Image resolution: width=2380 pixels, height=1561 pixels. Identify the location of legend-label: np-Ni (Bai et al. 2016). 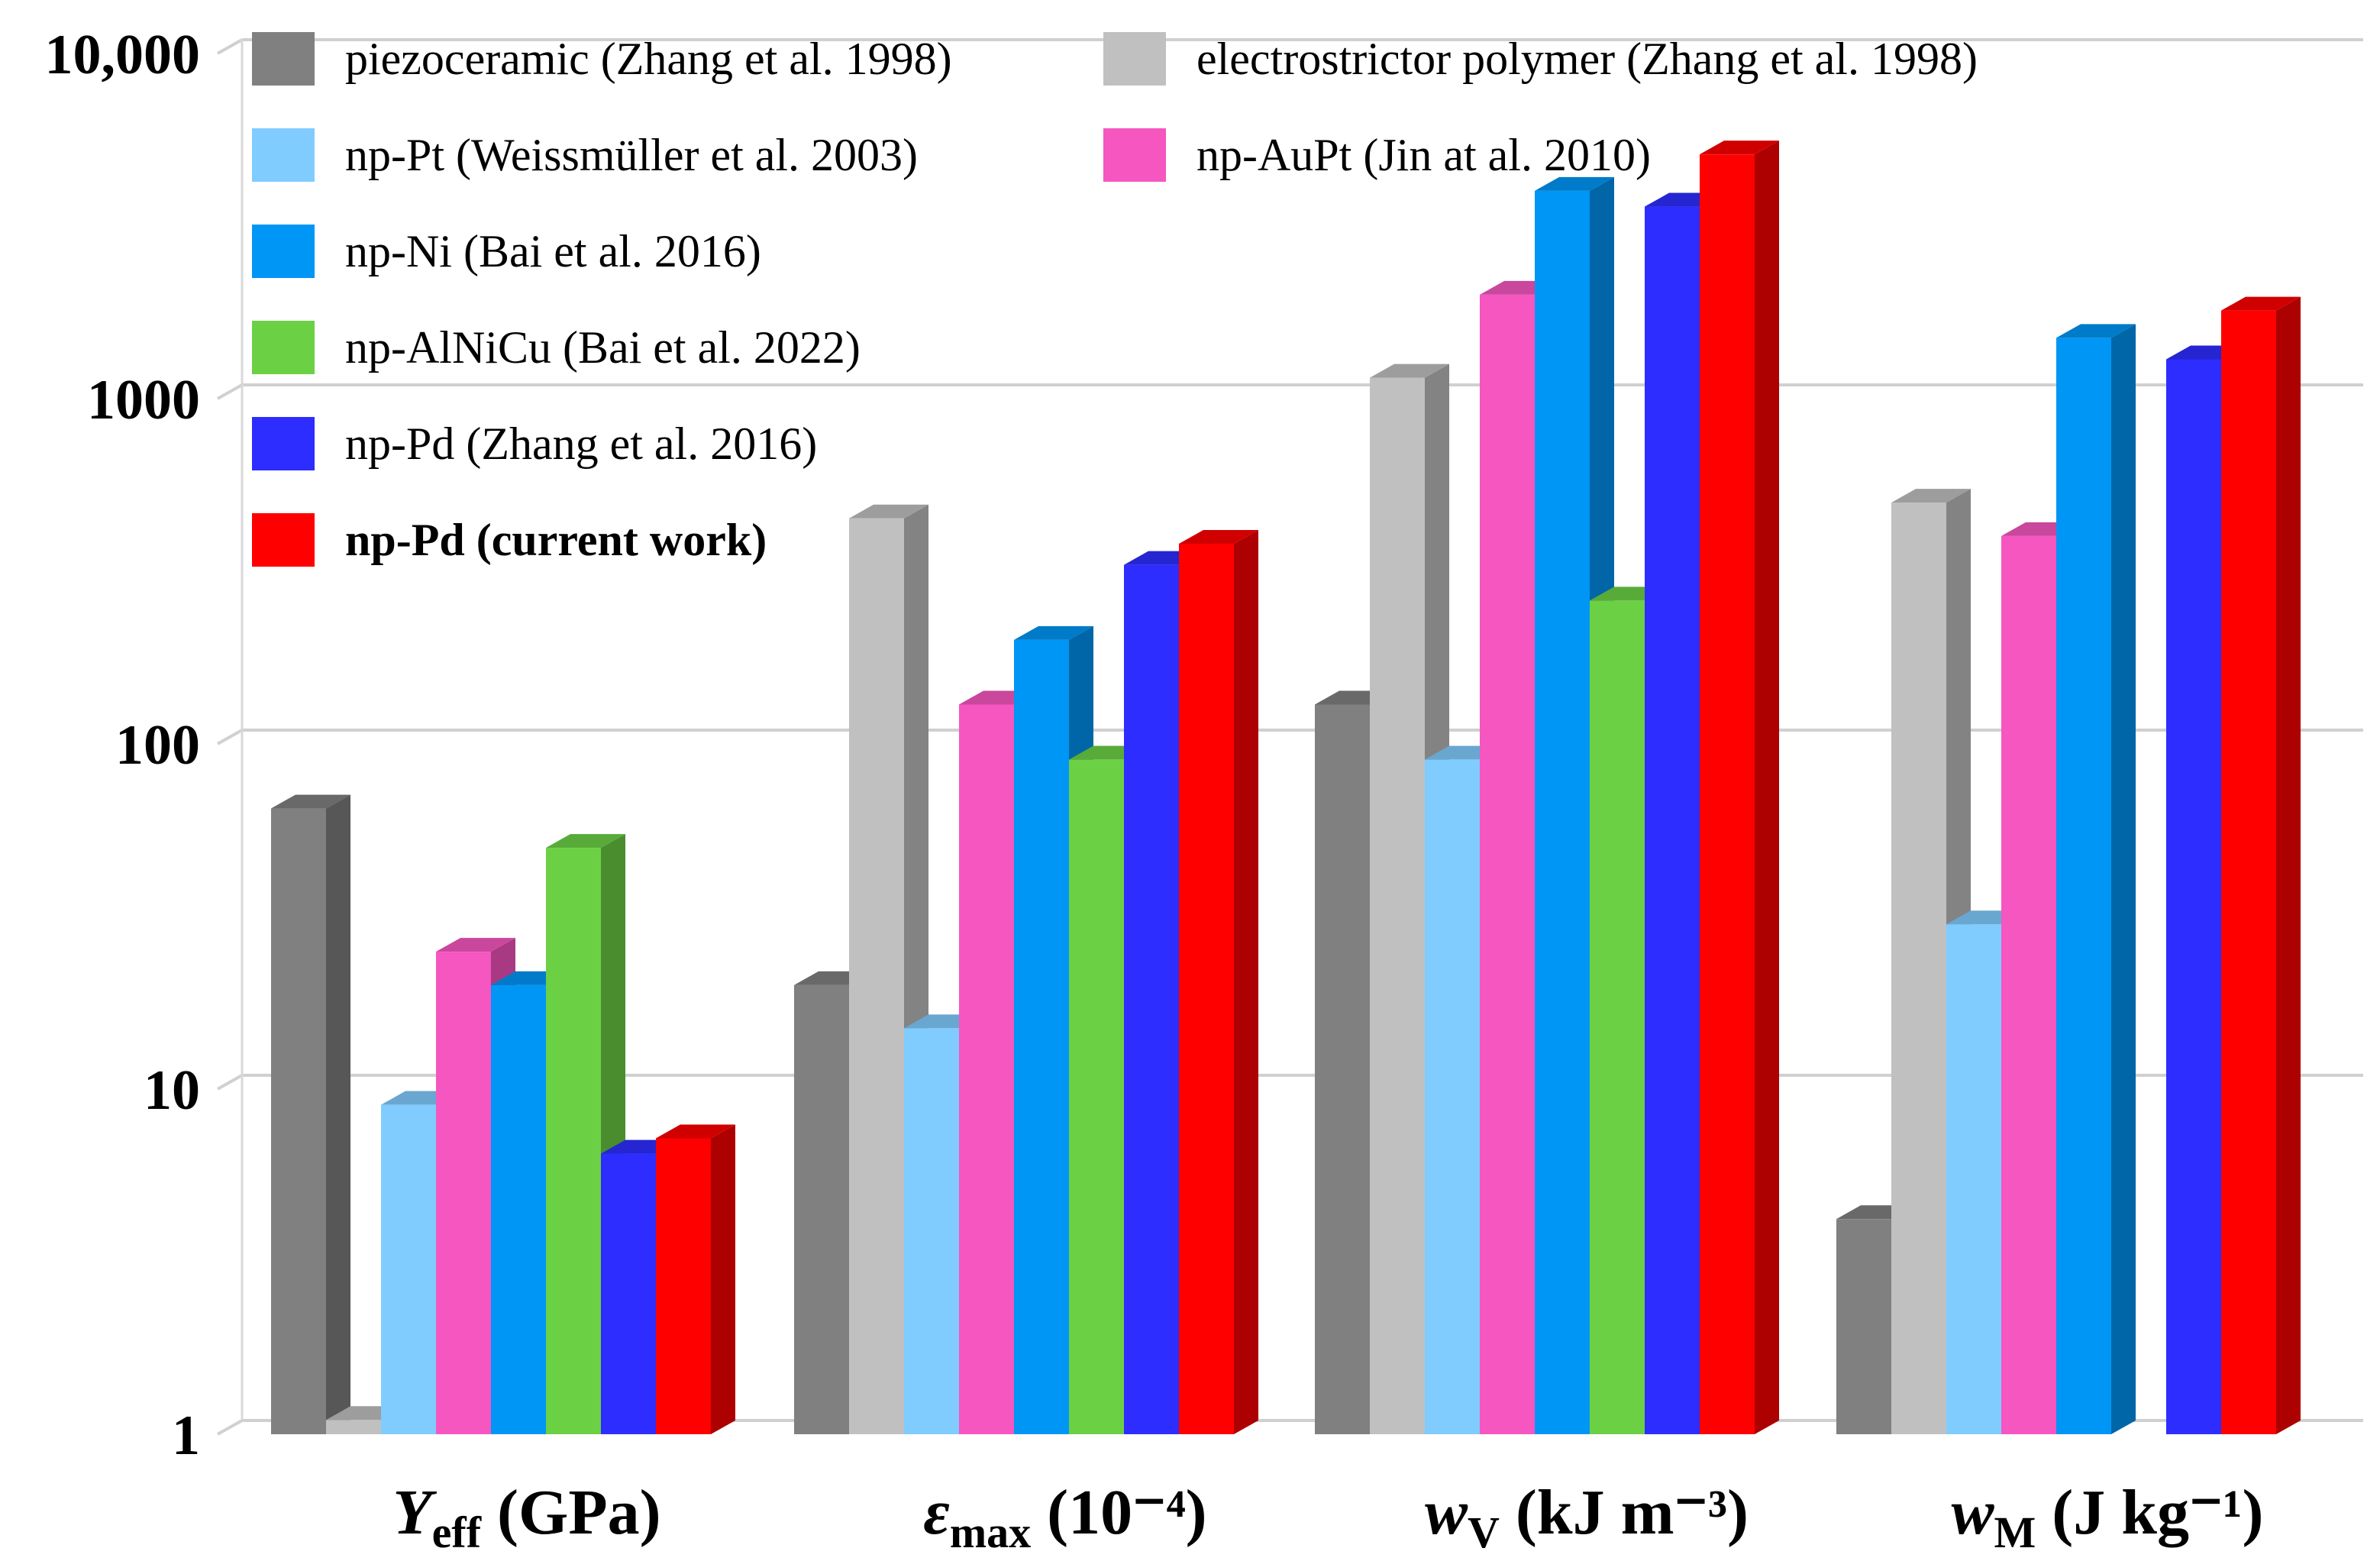
(553, 251).